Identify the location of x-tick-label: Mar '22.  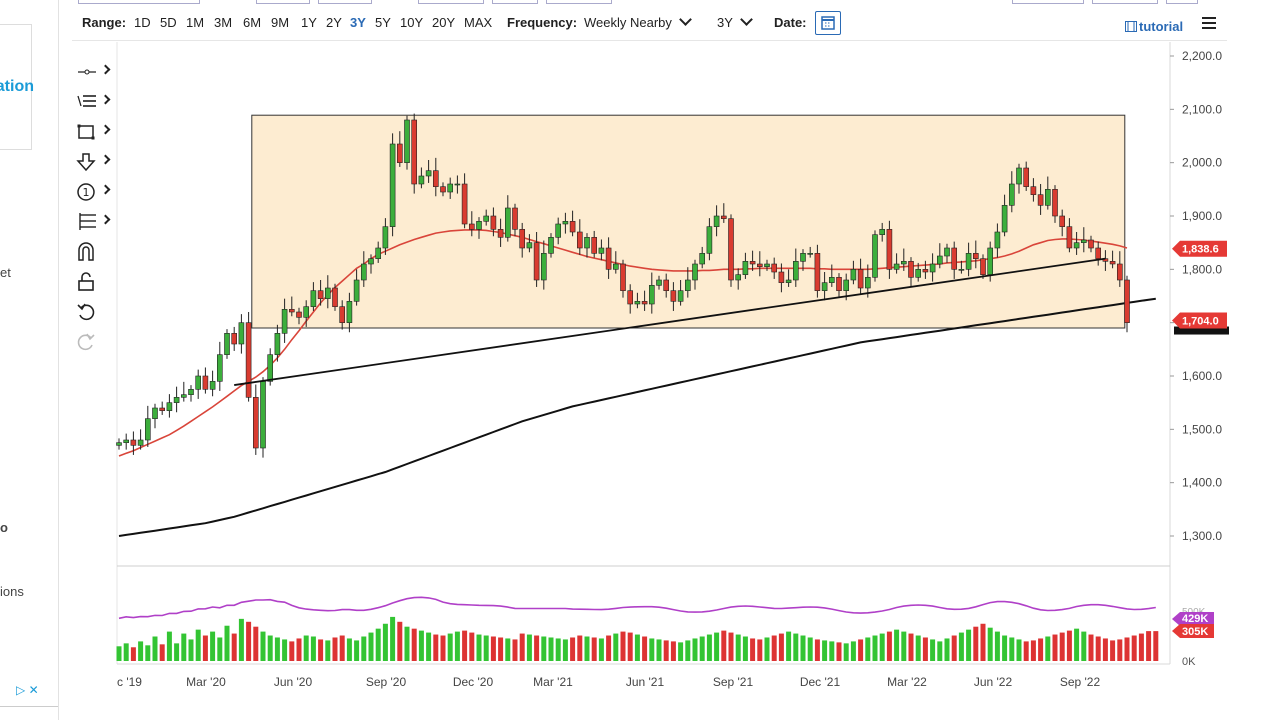
(907, 682).